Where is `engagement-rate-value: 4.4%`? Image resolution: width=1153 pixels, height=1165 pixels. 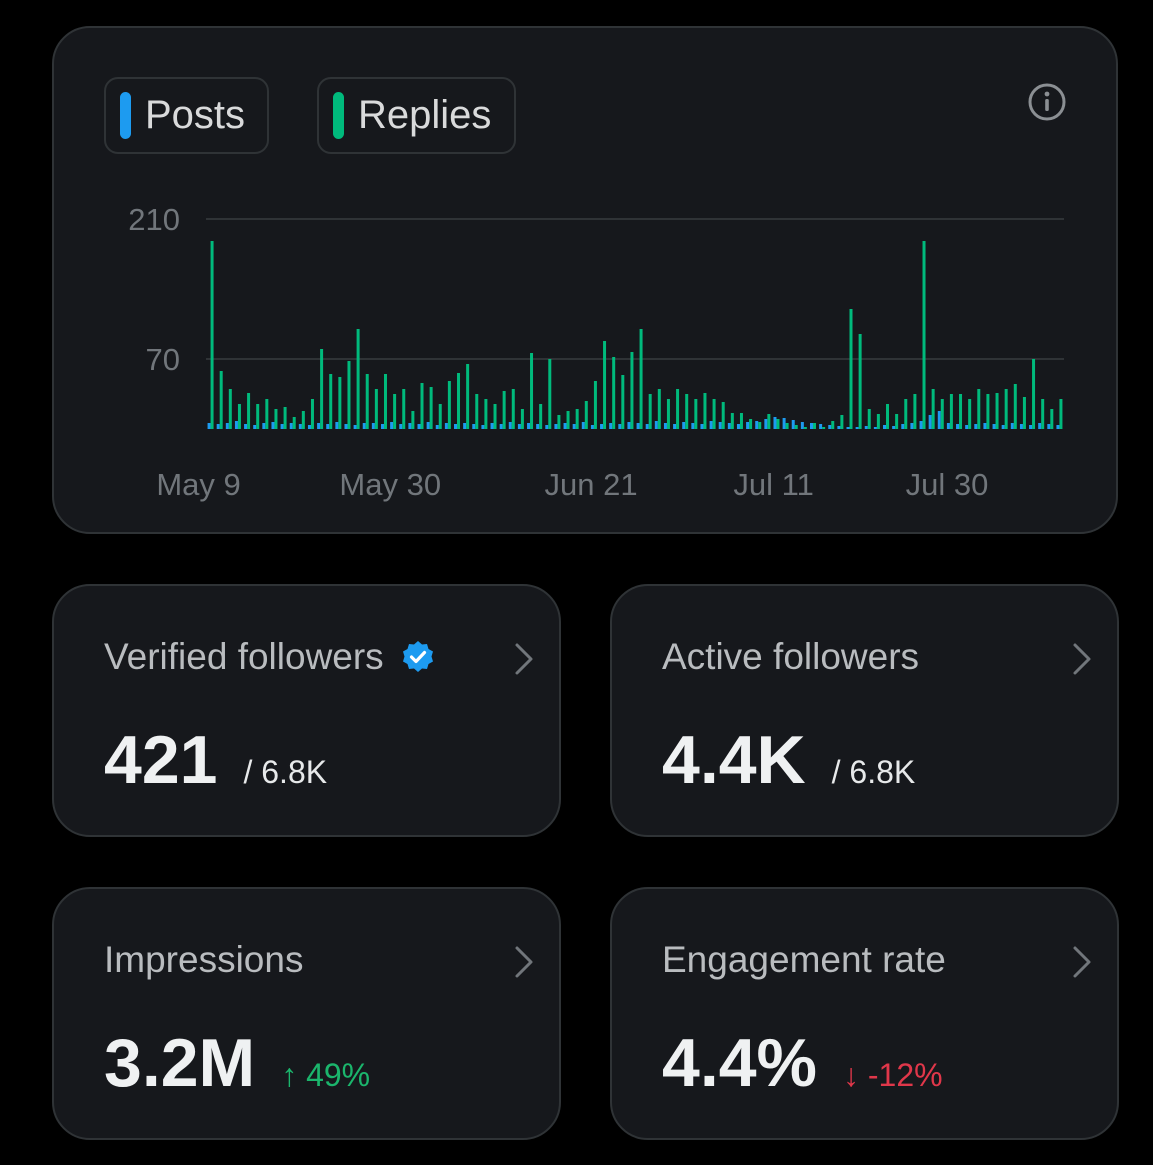 engagement-rate-value: 4.4% is located at coordinates (739, 1063).